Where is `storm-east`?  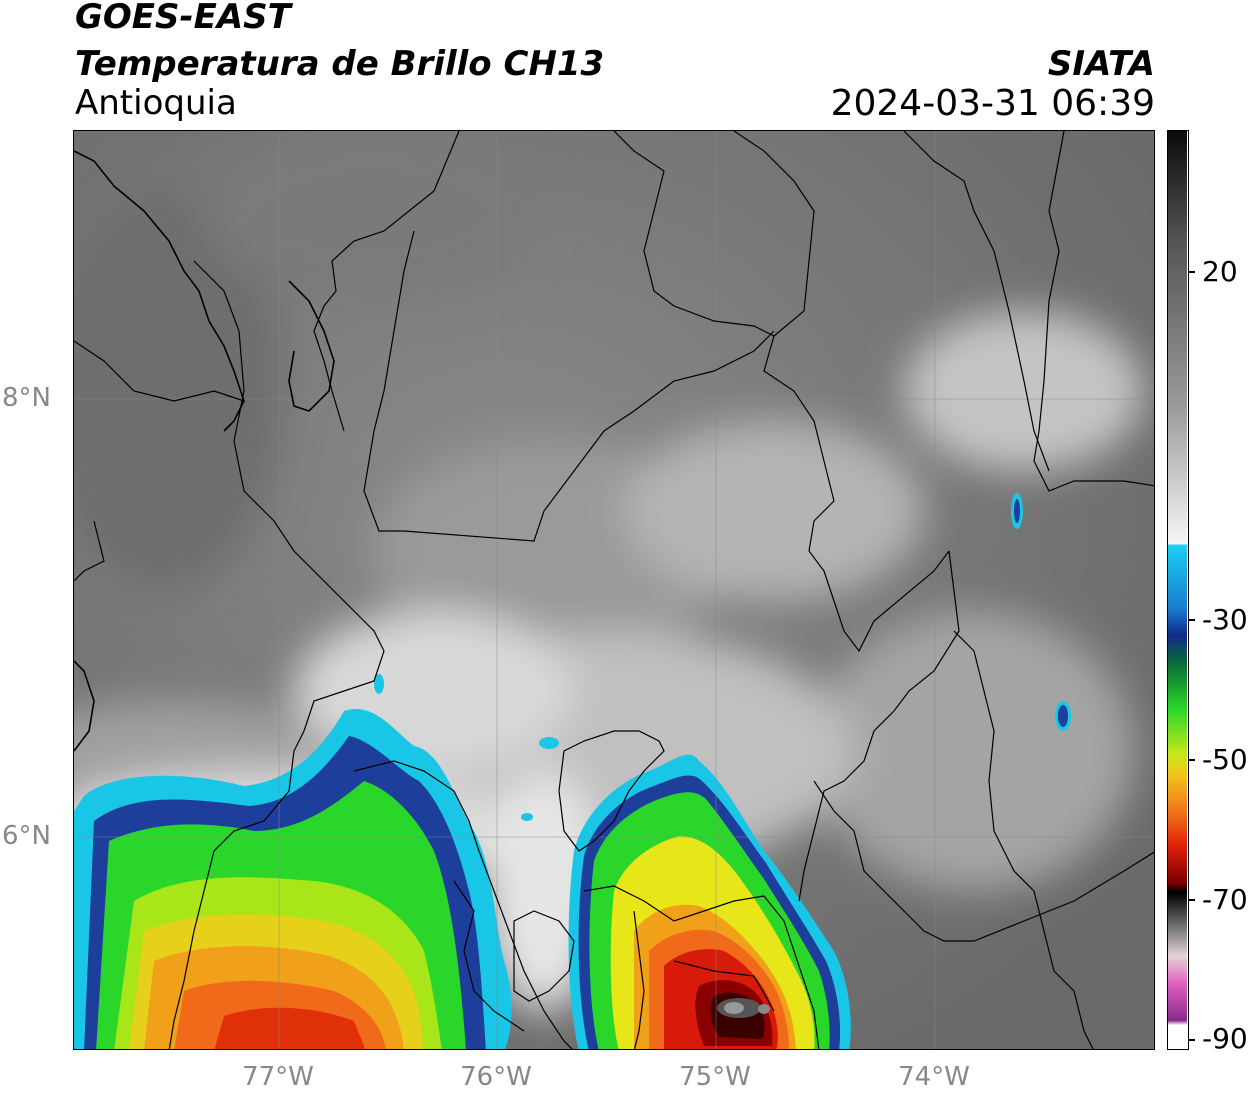 storm-east is located at coordinates (709, 901).